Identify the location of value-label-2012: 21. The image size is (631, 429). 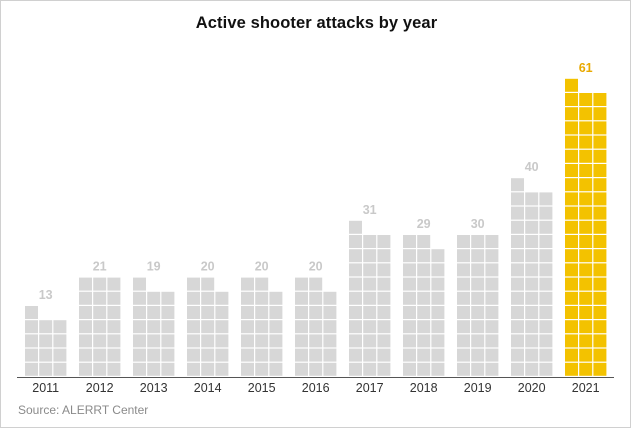
(100, 267).